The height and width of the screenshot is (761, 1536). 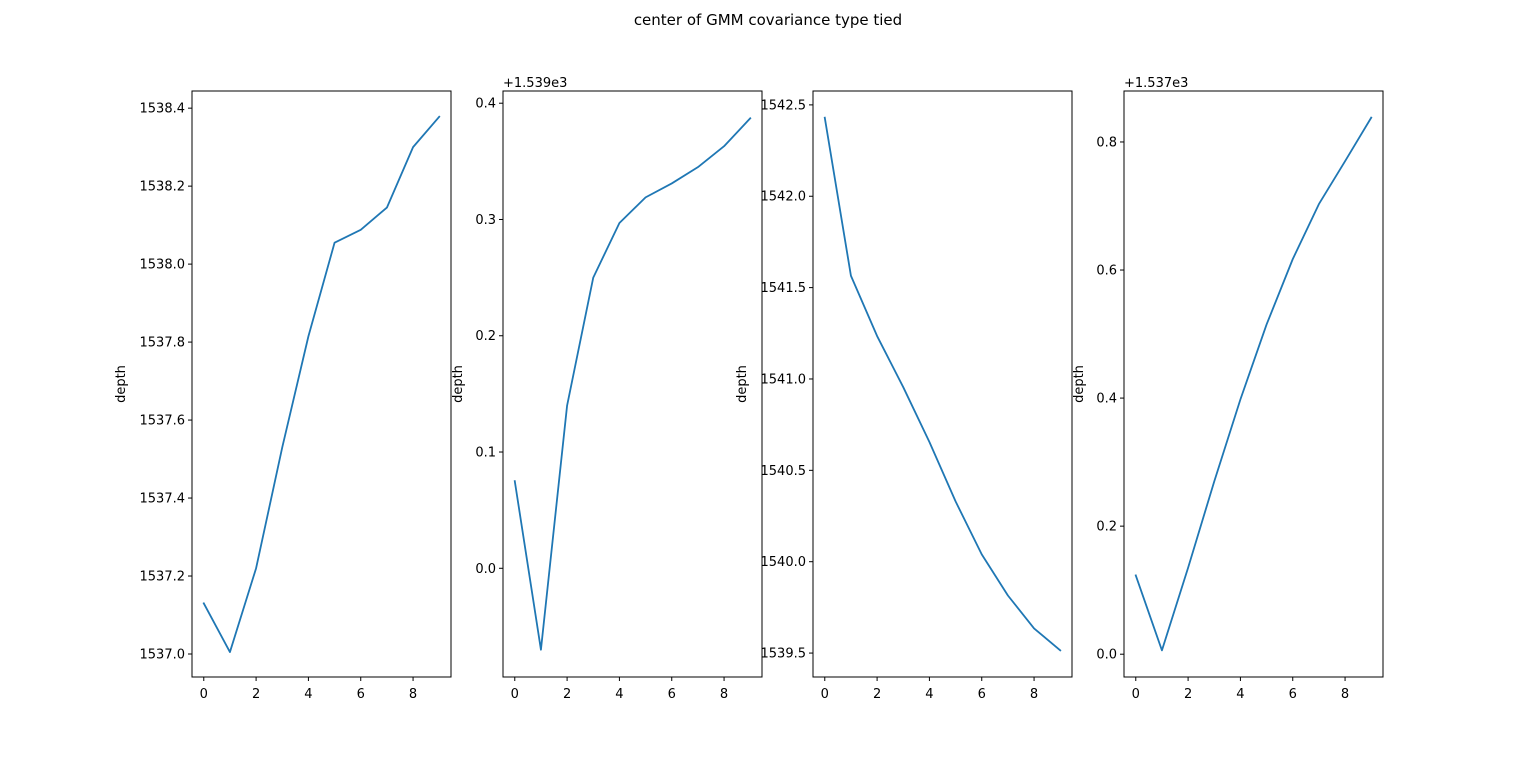 What do you see at coordinates (485, 220) in the screenshot?
I see `y-tick-label: 0.3` at bounding box center [485, 220].